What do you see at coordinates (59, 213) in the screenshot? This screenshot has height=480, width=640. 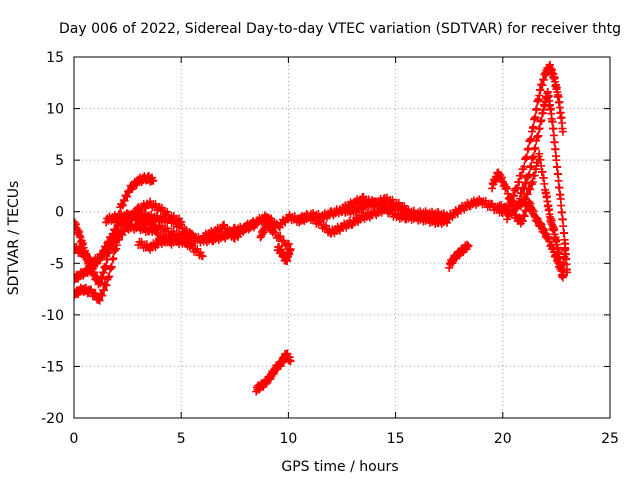 I see `y-tick-label: 0` at bounding box center [59, 213].